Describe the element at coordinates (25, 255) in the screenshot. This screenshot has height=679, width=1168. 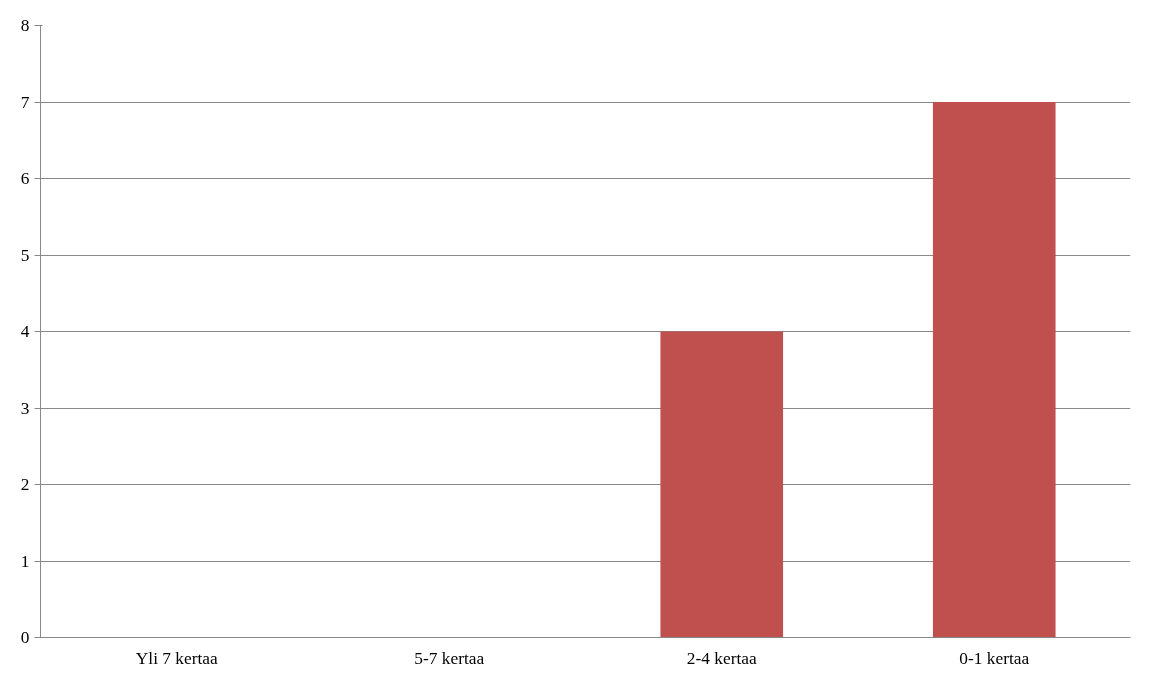
I see `y-tick-label: 5` at that location.